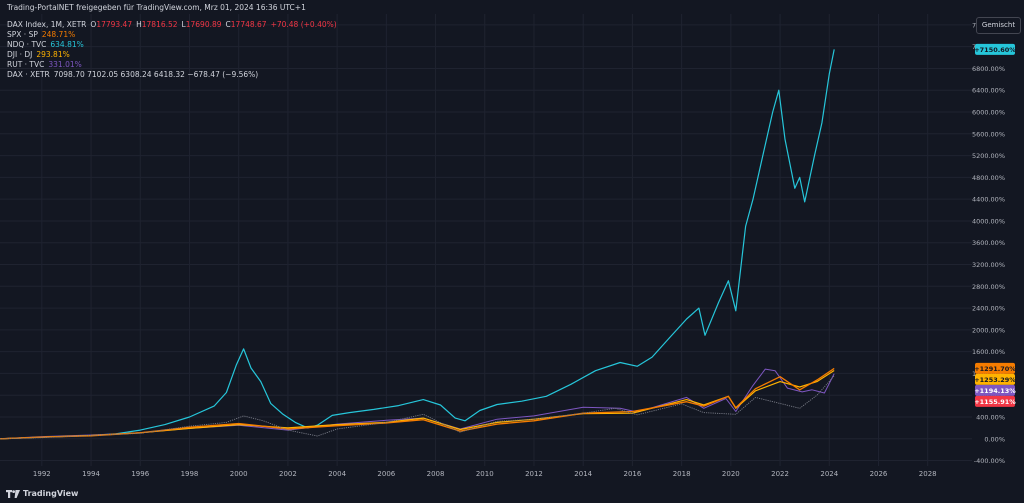  What do you see at coordinates (988, 91) in the screenshot?
I see `y-tick-label: 6400.00%` at bounding box center [988, 91].